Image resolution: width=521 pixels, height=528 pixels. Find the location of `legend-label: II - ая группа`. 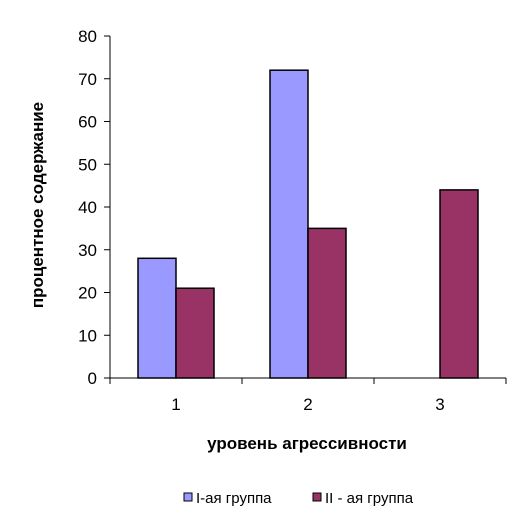

legend-label: II - ая группа is located at coordinates (369, 498).